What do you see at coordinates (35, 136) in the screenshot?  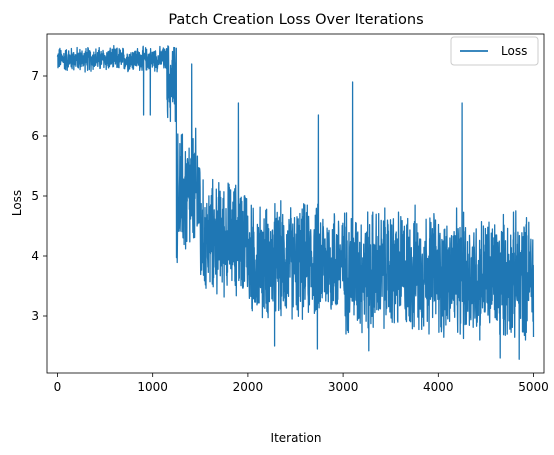 I see `y-tick-label: 6` at bounding box center [35, 136].